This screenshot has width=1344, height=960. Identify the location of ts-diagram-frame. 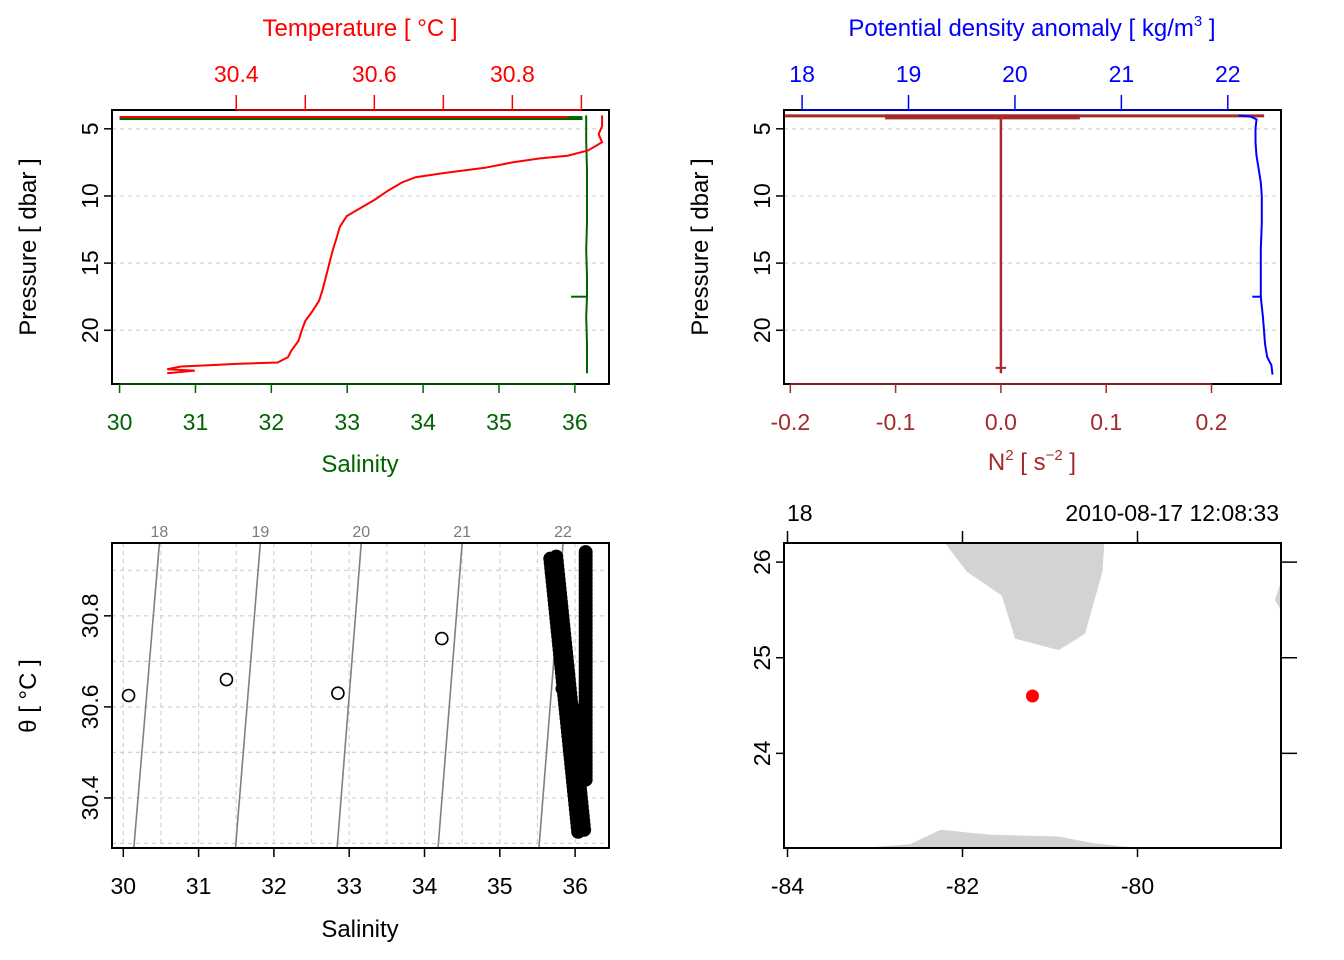
(360, 695).